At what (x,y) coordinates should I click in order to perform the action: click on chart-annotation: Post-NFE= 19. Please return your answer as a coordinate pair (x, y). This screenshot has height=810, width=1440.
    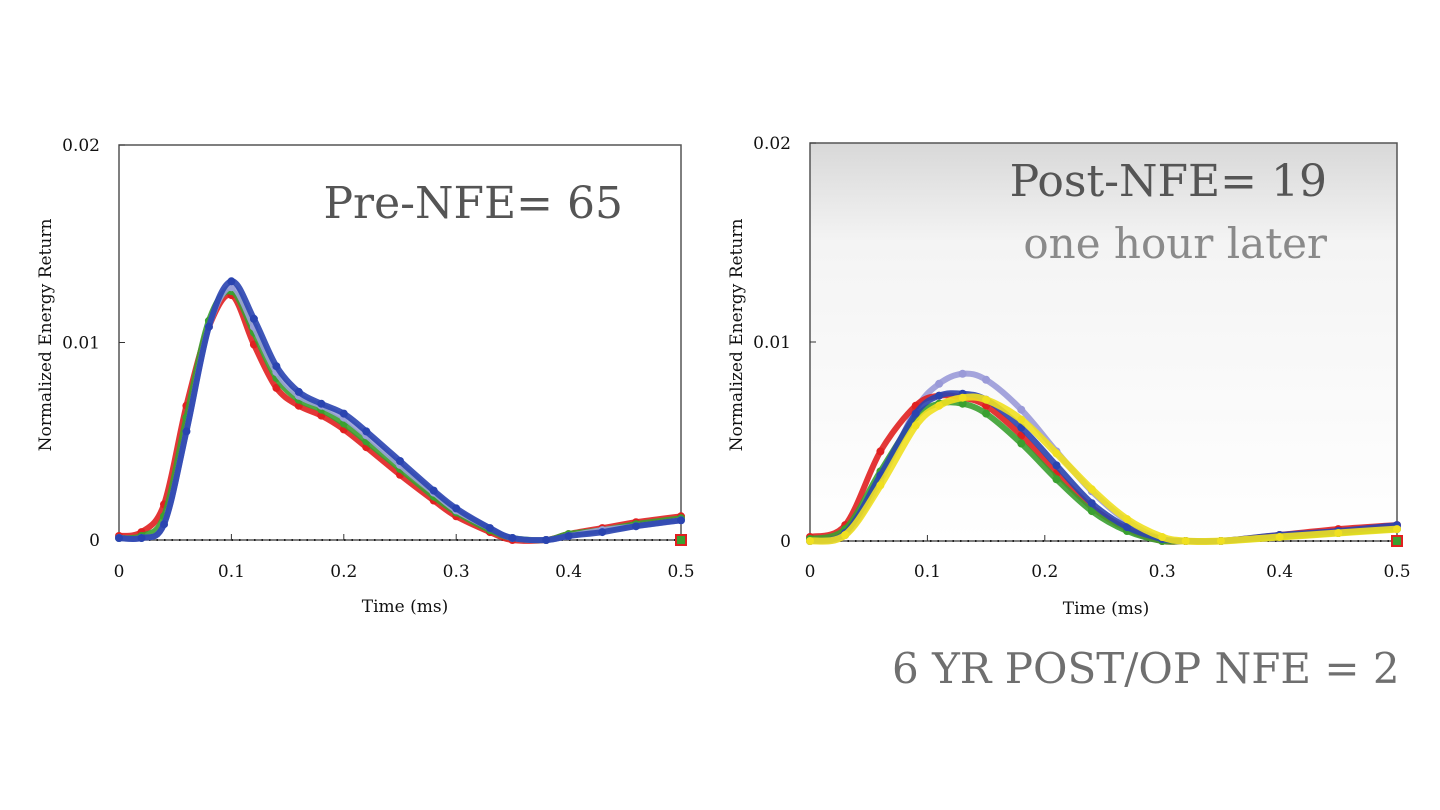
    Looking at the image, I should click on (1168, 181).